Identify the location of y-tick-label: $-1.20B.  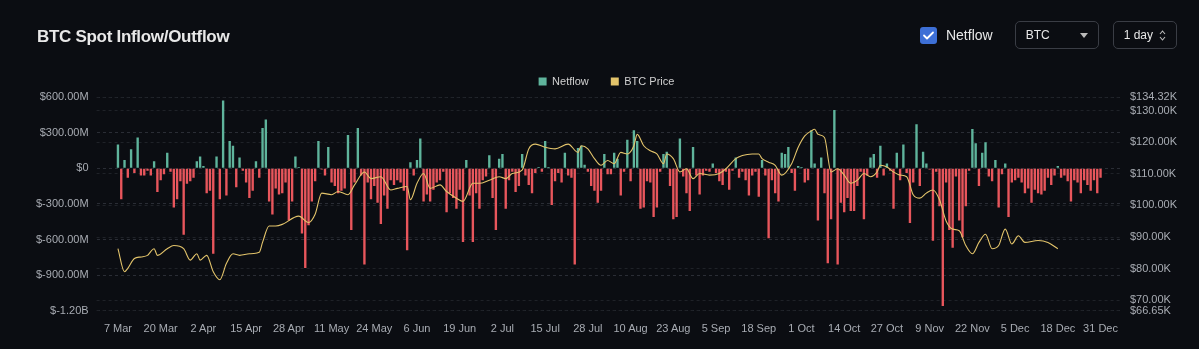
(69, 309).